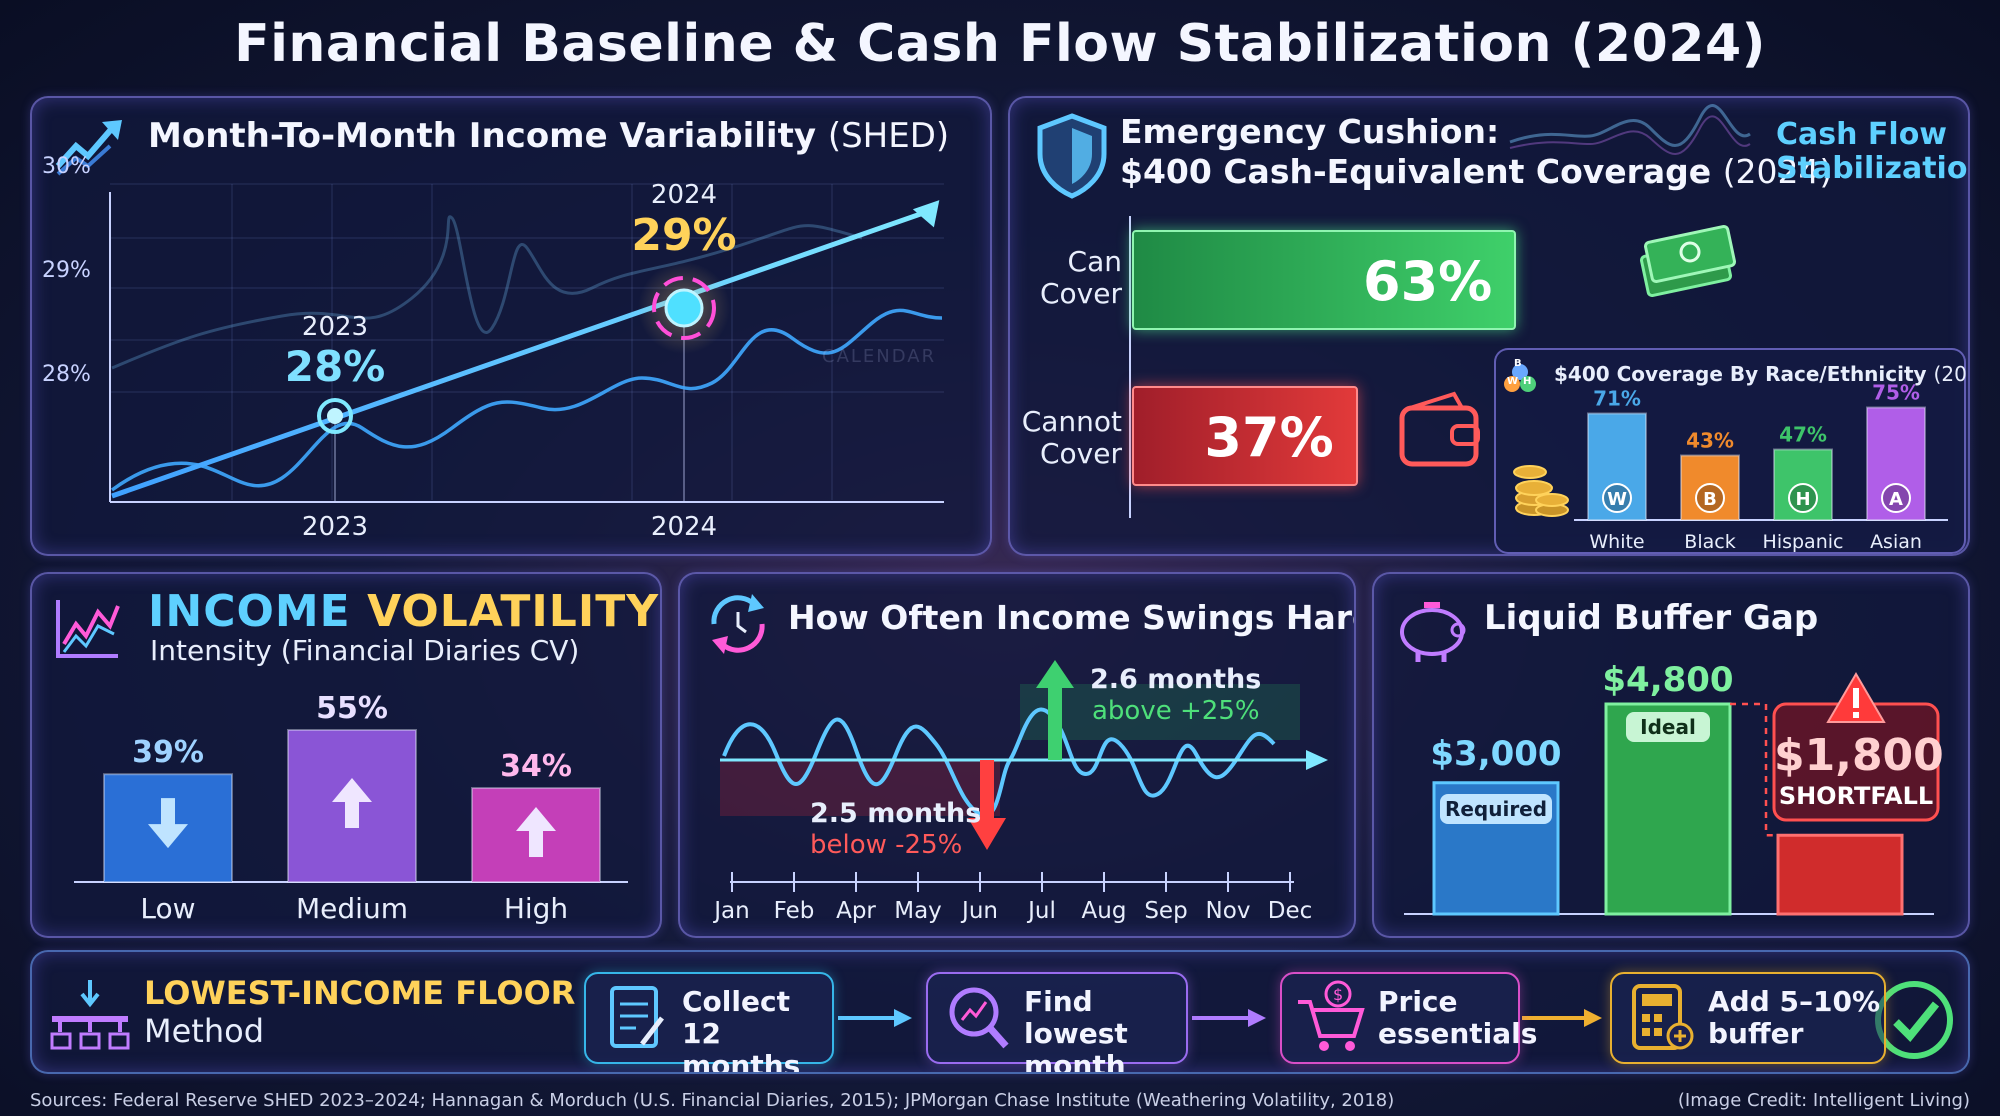 The image size is (2000, 1116). Describe the element at coordinates (168, 752) in the screenshot. I see `volatility-value-low: 39%` at that location.